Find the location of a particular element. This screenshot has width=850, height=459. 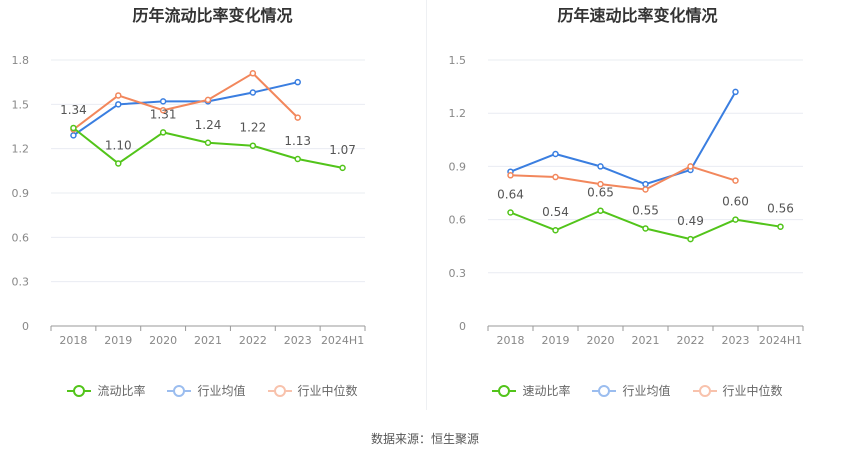

legend-label: 流动比率 is located at coordinates (121, 391).